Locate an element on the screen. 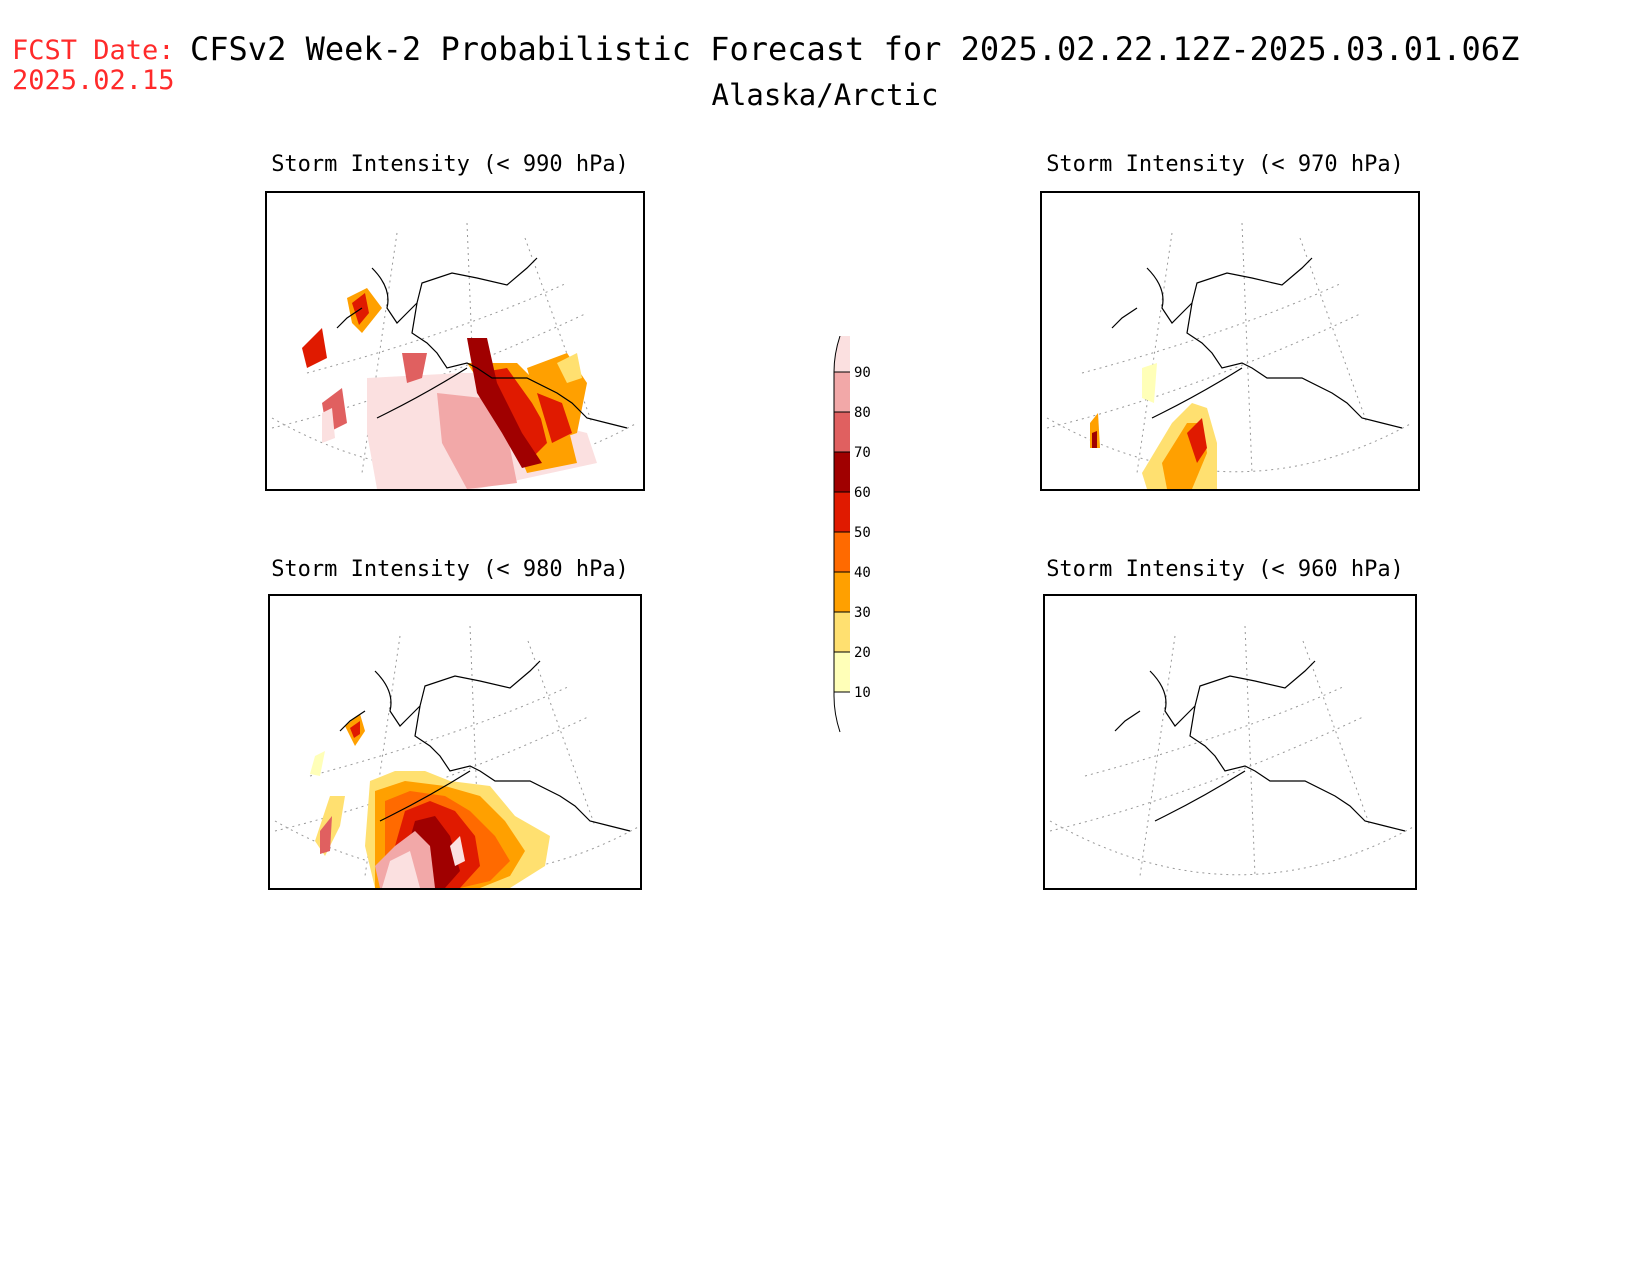  forecast-date-value: 2025.02.15 is located at coordinates (93, 80).